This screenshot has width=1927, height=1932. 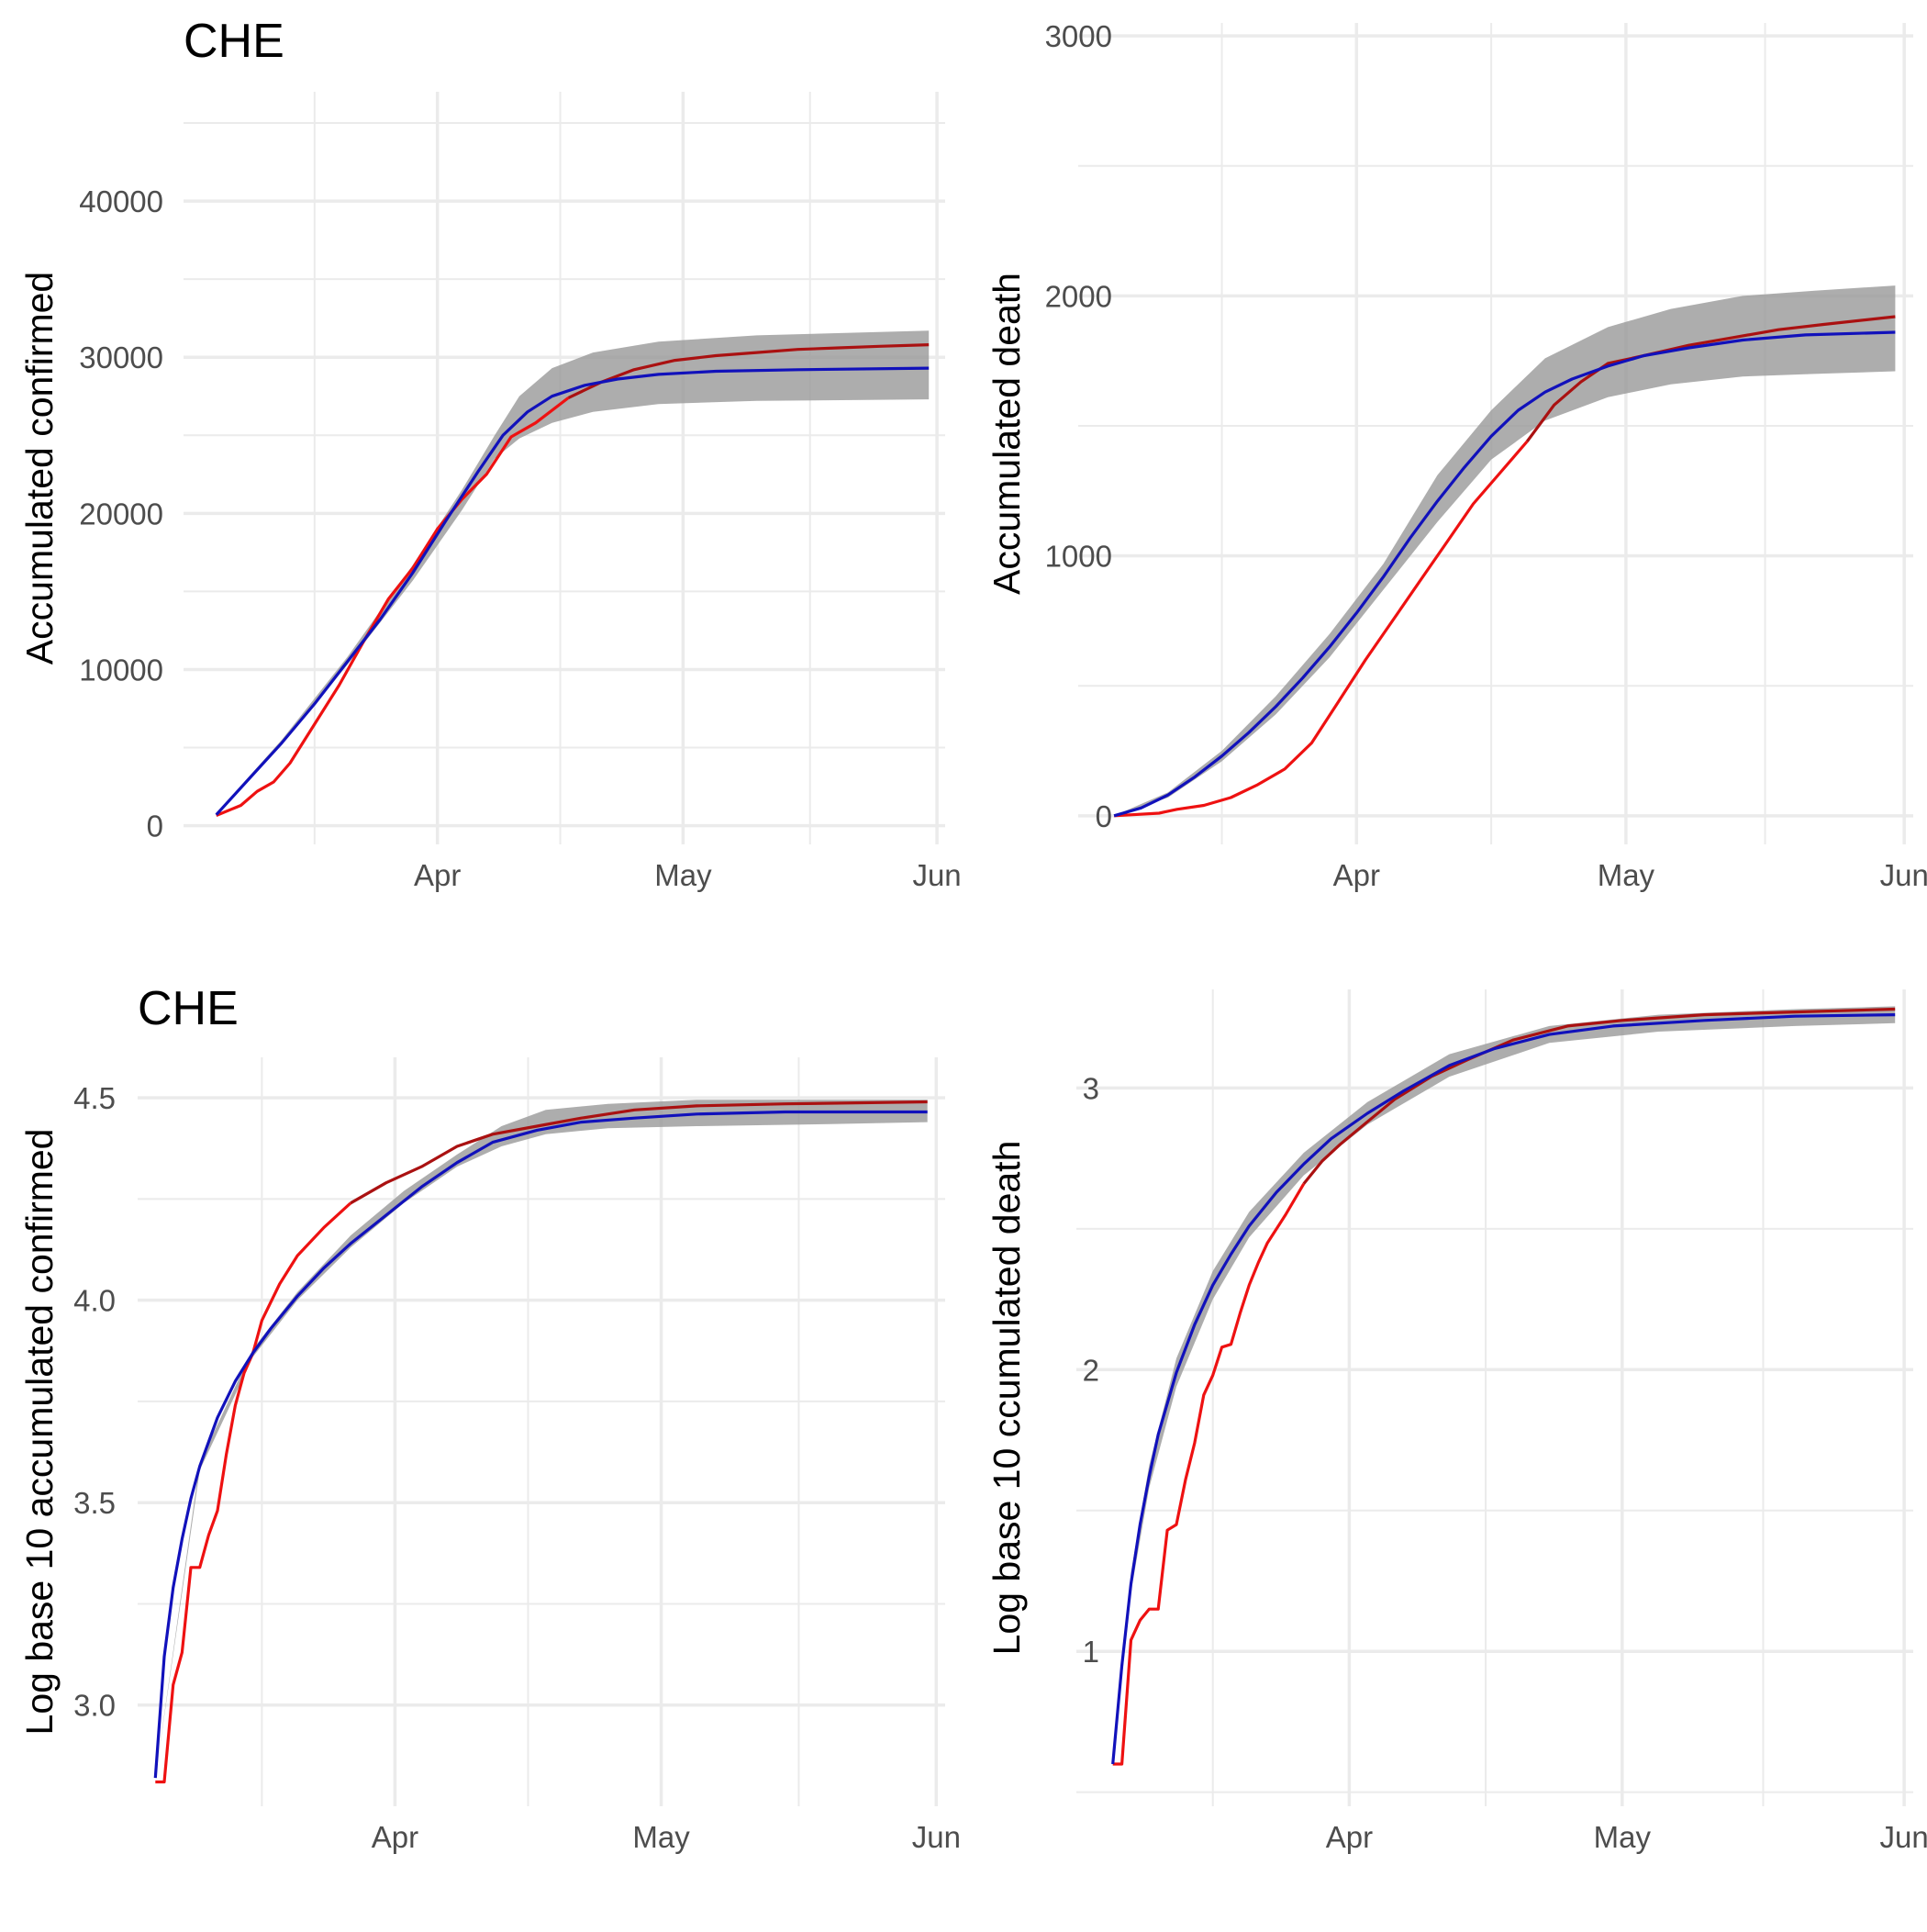 What do you see at coordinates (94, 1503) in the screenshot?
I see `y-tick-label: 3.5` at bounding box center [94, 1503].